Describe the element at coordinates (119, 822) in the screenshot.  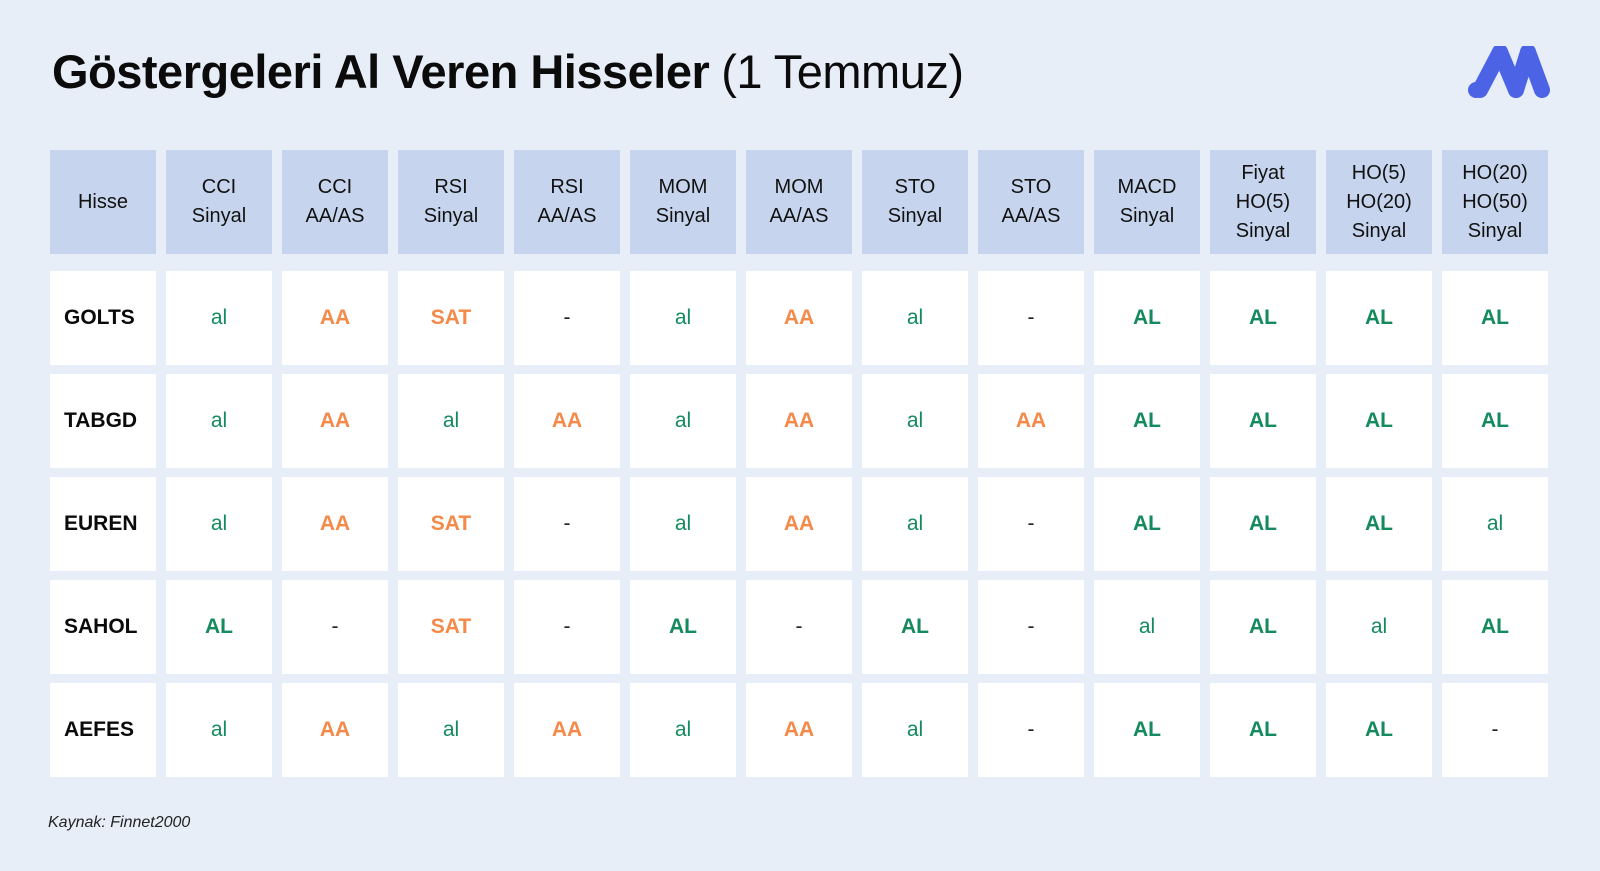
I see `source-note: Kaynak: Finnet2000` at that location.